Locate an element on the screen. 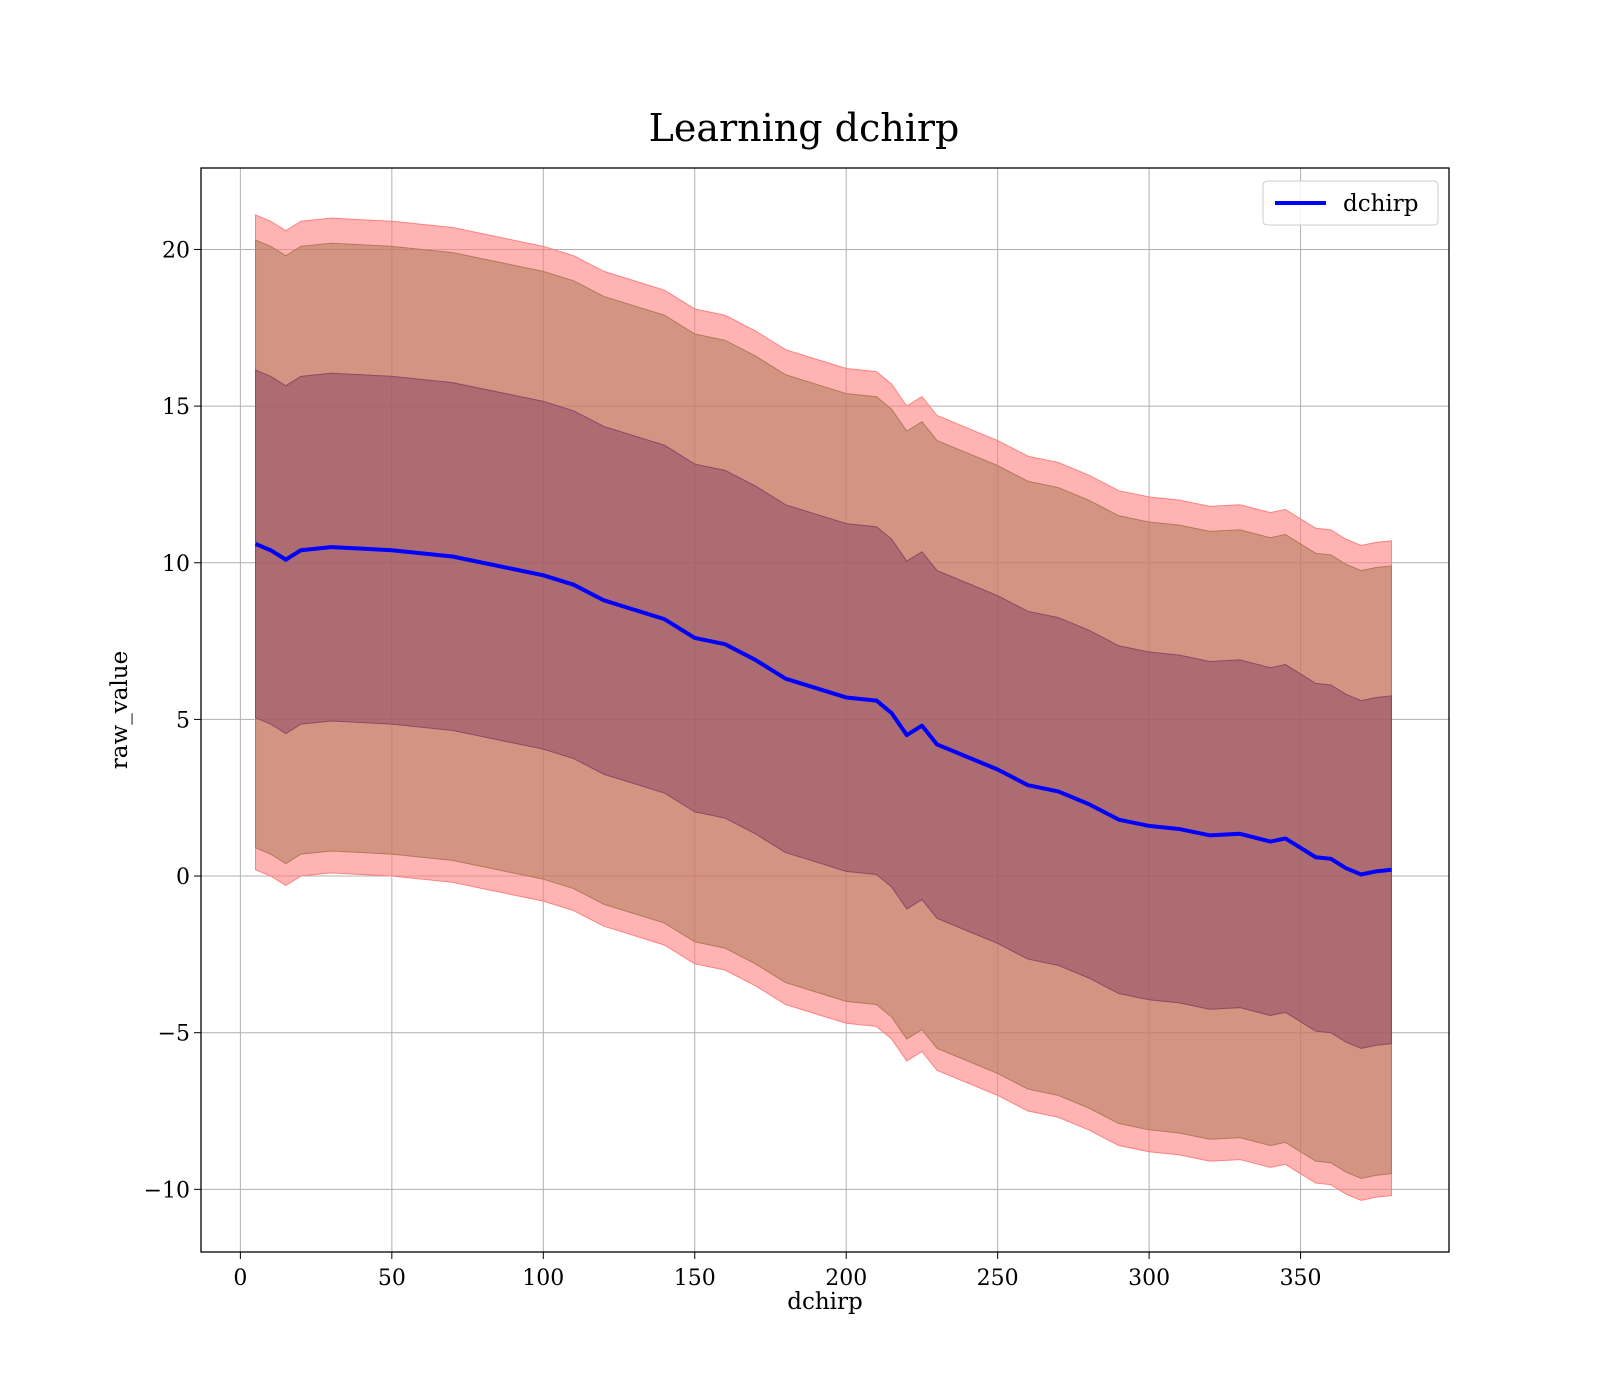 The height and width of the screenshot is (1400, 1600). x-tick-label: 350 is located at coordinates (1301, 1278).